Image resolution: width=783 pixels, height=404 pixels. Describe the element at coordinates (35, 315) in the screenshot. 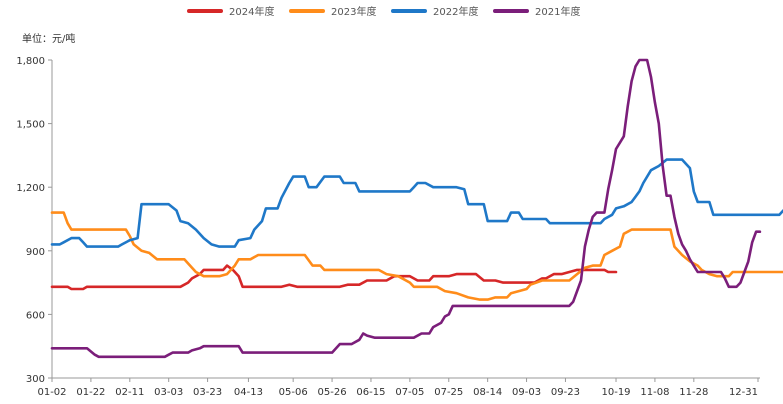

I see `y-tick-label: 600` at that location.